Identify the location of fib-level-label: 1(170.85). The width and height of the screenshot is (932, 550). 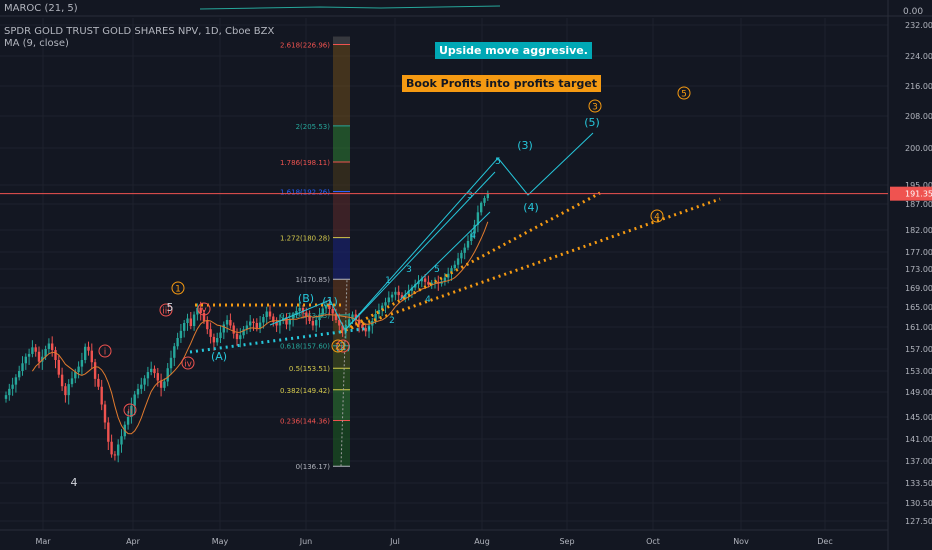
(313, 280).